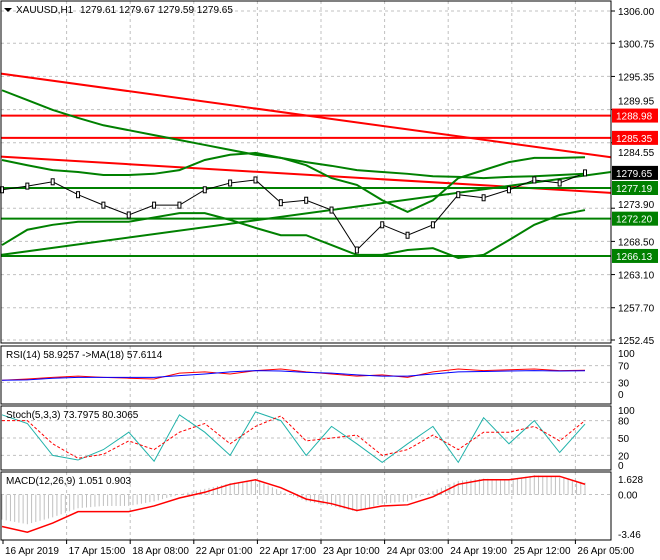  I want to click on rsi-title: RSI(14) 58.9257 ->MA(18) 57.6114, so click(84, 355).